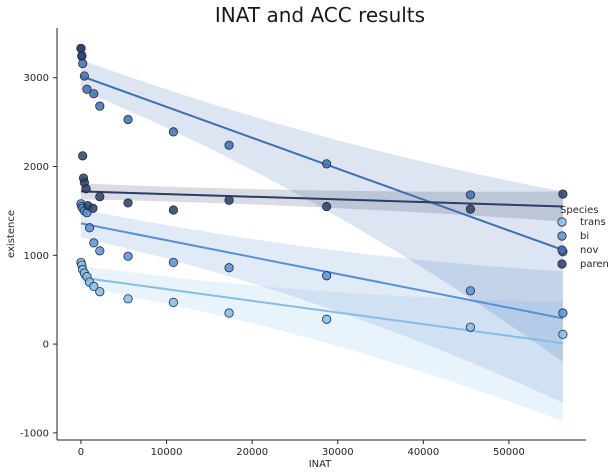  I want to click on confidence-band-paren, so click(321, 202).